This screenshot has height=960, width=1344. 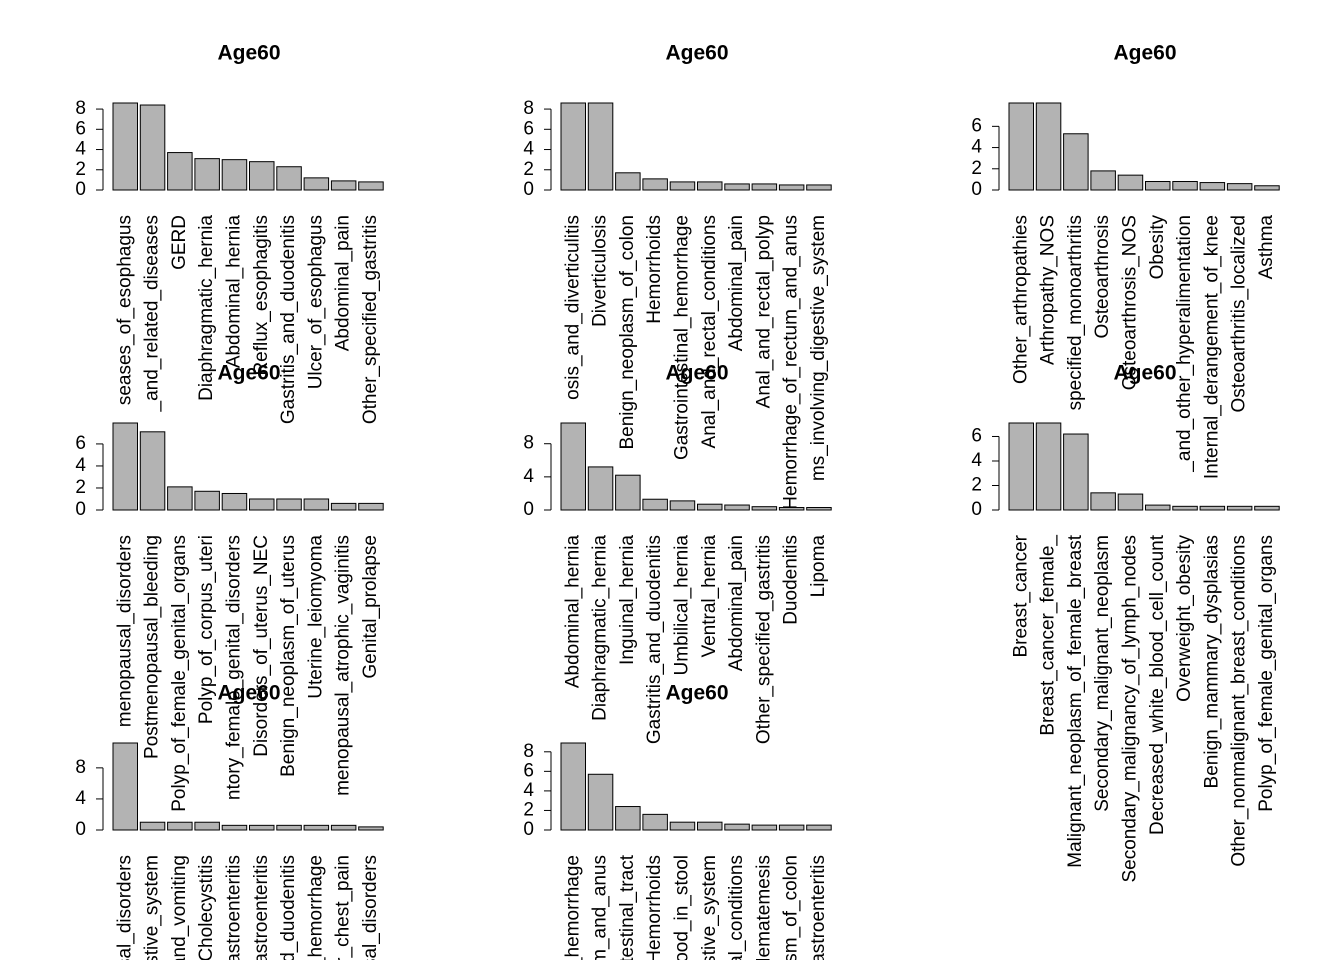 I want to click on x-tick-label: Hemorrhage_of_gastrointestinal_tract, so click(x=627, y=907).